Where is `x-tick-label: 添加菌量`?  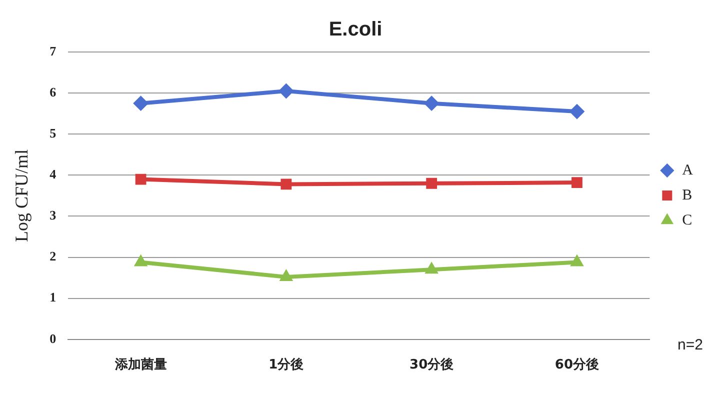 x-tick-label: 添加菌量 is located at coordinates (140, 365).